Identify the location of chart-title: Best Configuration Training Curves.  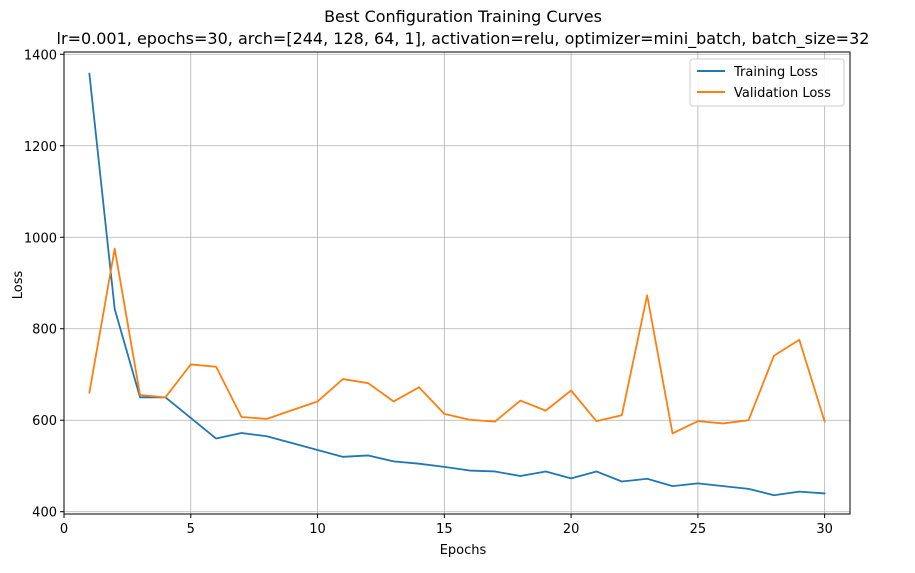
(463, 16).